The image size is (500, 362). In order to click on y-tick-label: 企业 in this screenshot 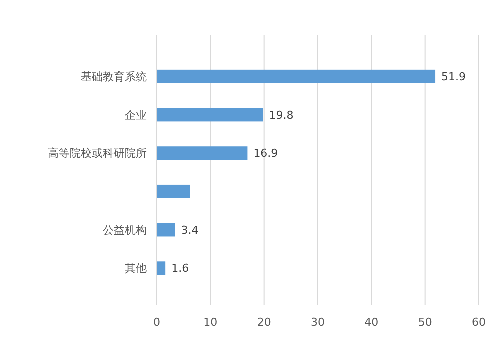, I will do `click(136, 115)`.